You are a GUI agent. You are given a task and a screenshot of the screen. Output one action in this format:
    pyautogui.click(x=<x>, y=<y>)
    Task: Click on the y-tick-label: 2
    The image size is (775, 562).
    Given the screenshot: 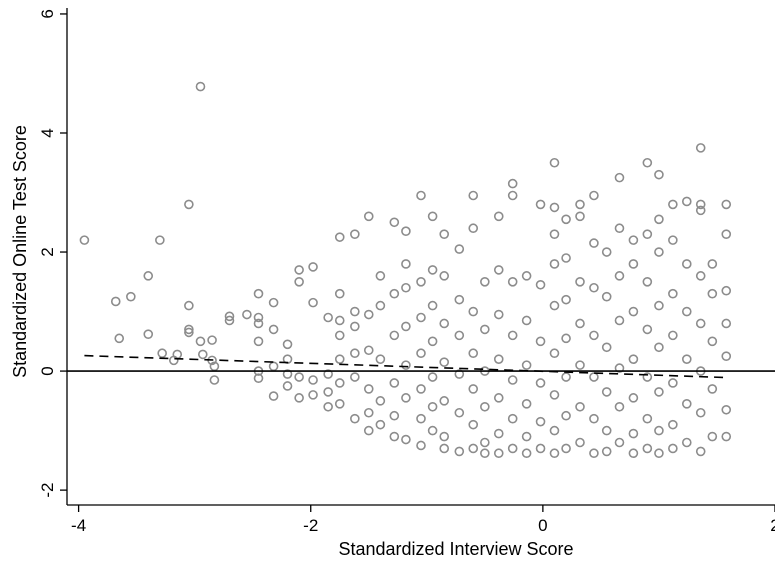 What is the action you would take?
    pyautogui.click(x=47, y=251)
    